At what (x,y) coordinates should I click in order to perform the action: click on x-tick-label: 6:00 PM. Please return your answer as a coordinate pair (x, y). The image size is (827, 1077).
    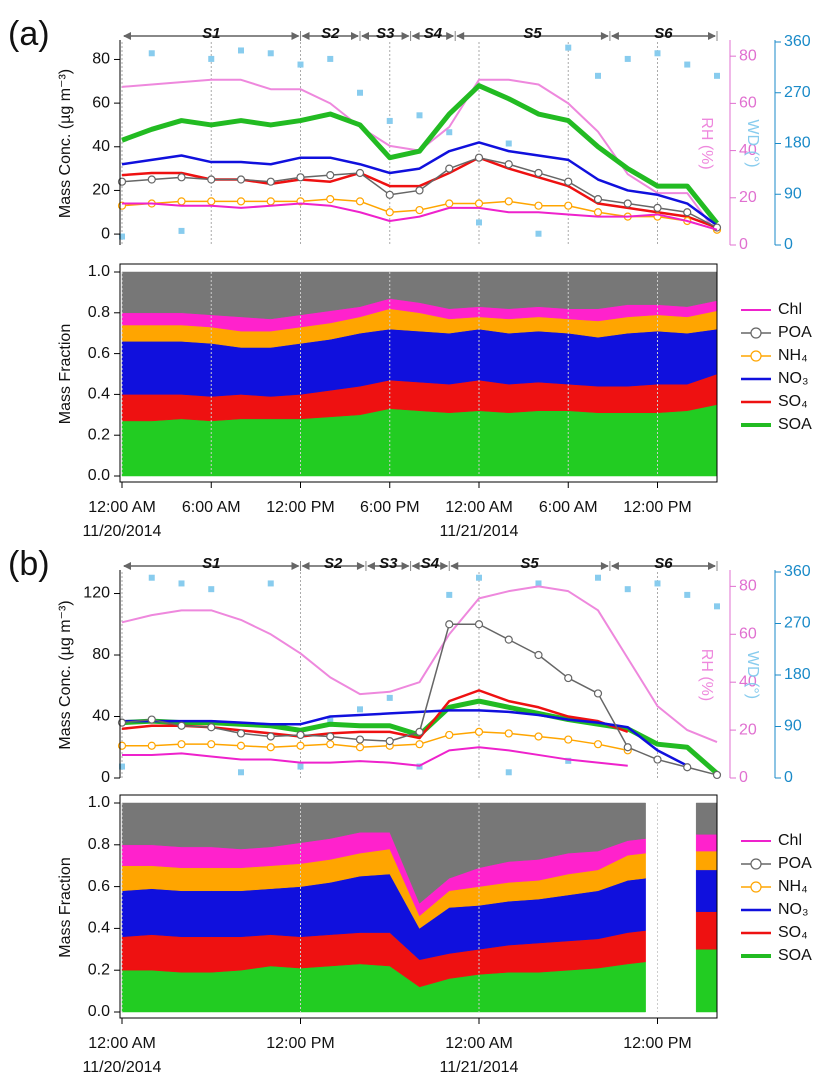
    Looking at the image, I should click on (390, 507).